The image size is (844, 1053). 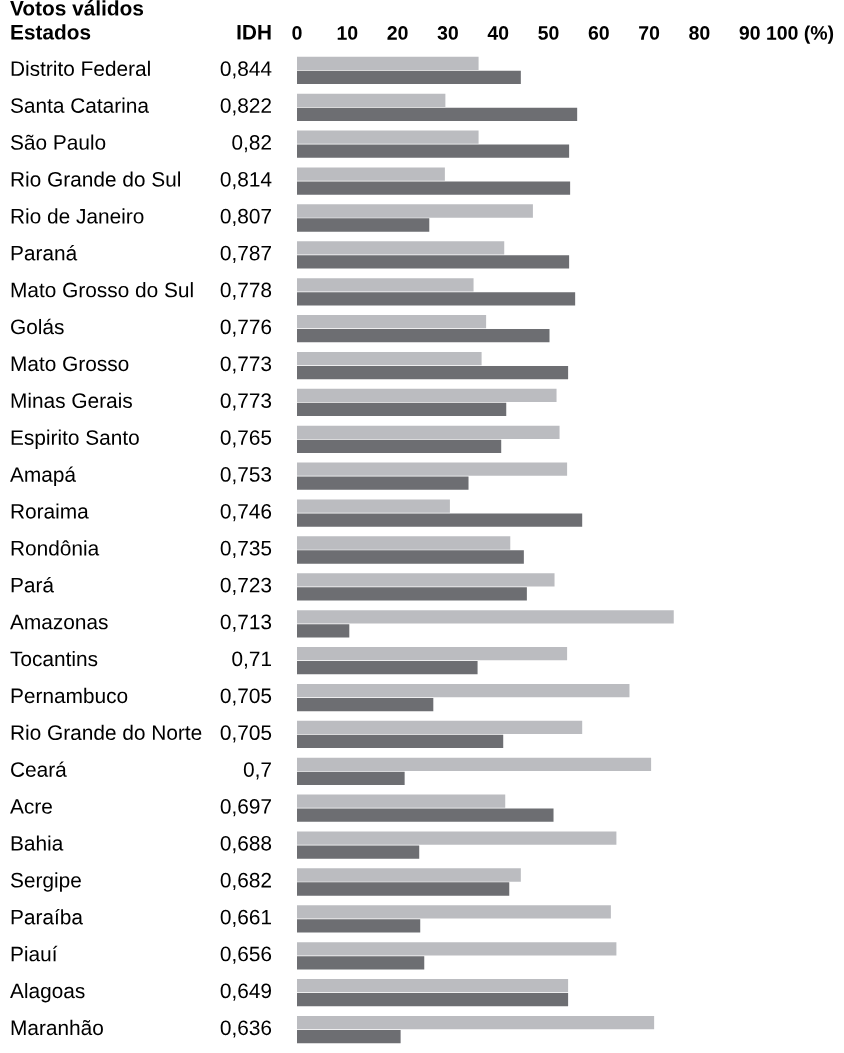 I want to click on y-tick-label: Amapá, so click(x=43, y=476).